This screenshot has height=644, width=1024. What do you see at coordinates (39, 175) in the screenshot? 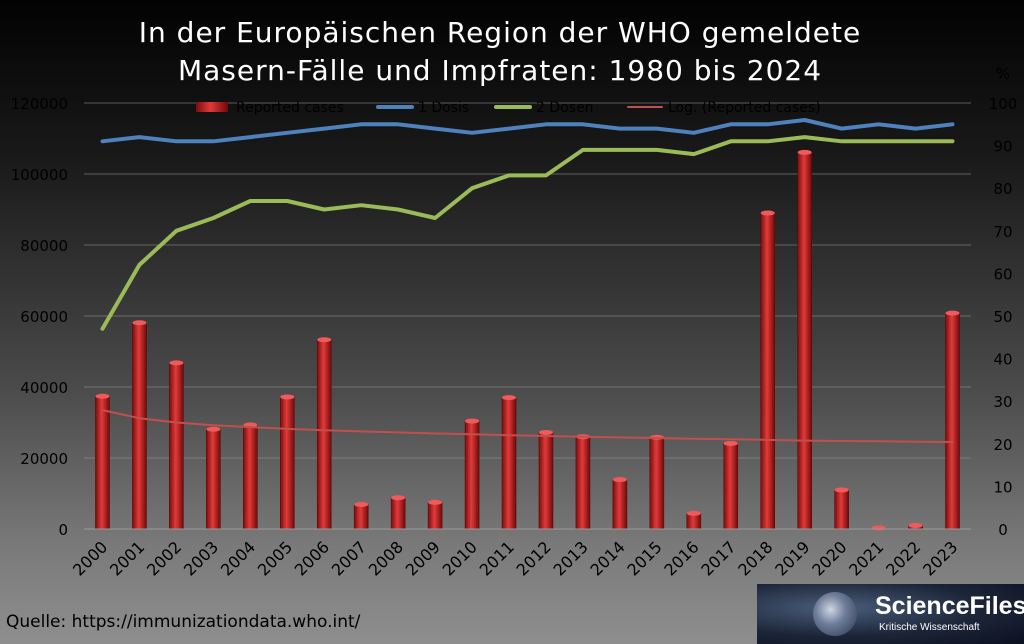
I see `y-left-tick-label: 100000` at bounding box center [39, 175].